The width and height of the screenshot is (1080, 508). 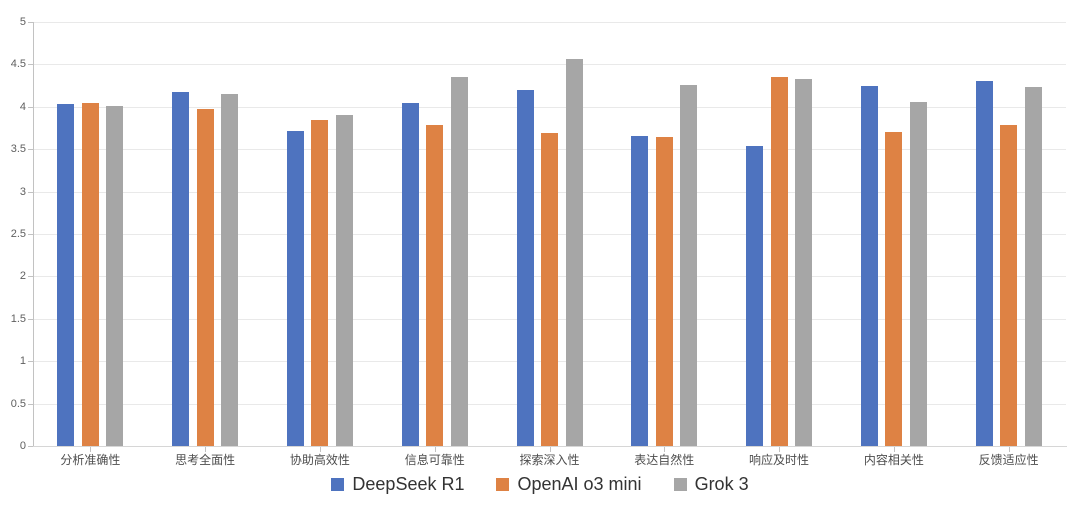 I want to click on bar-deepseek-r1-分析准确性, so click(x=66, y=275).